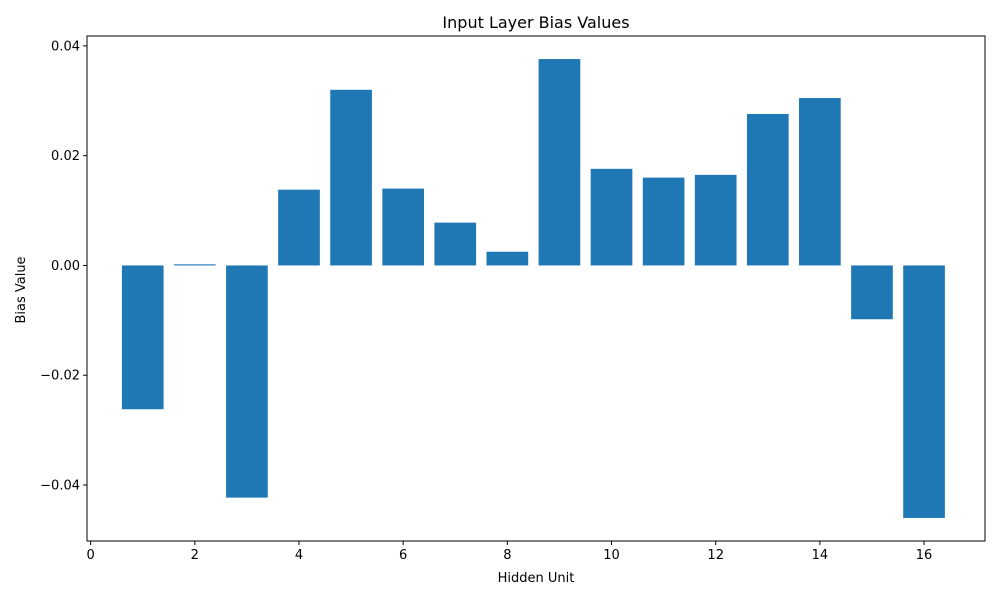 Image resolution: width=1000 pixels, height=600 pixels. What do you see at coordinates (21, 289) in the screenshot?
I see `y-axis-label: Bias Value` at bounding box center [21, 289].